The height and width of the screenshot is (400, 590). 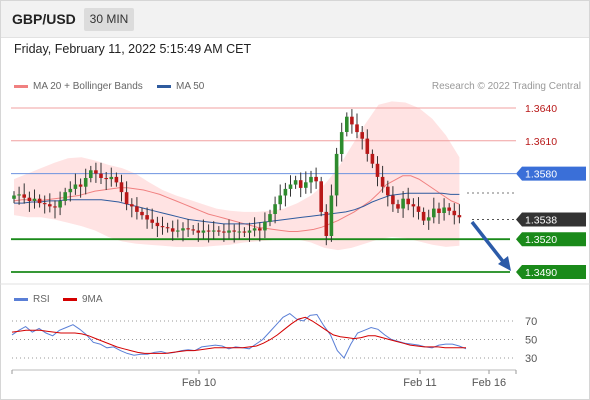 I want to click on legend-swatch-rsi, so click(x=21, y=299).